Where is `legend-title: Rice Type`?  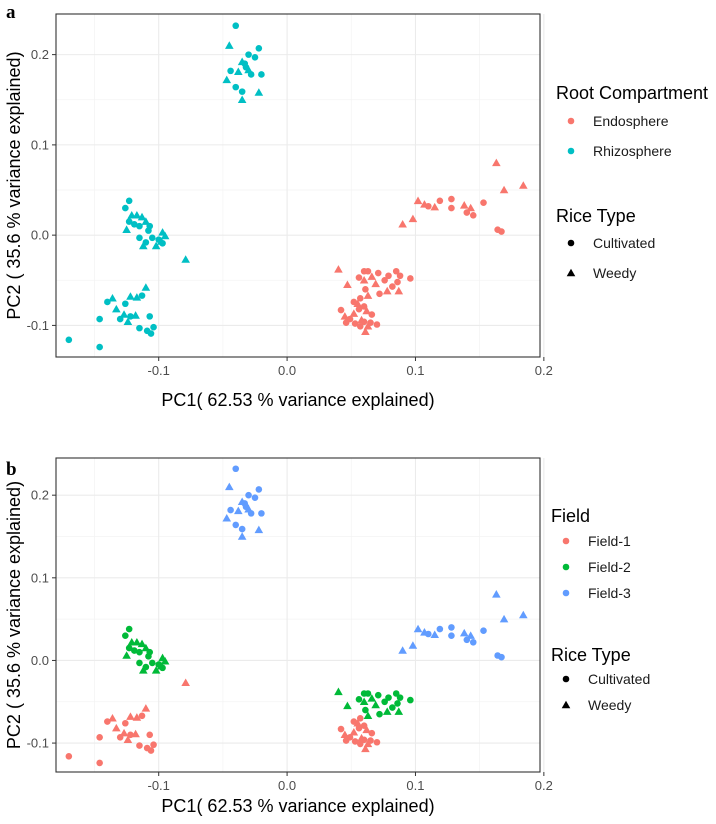 legend-title: Rice Type is located at coordinates (591, 655).